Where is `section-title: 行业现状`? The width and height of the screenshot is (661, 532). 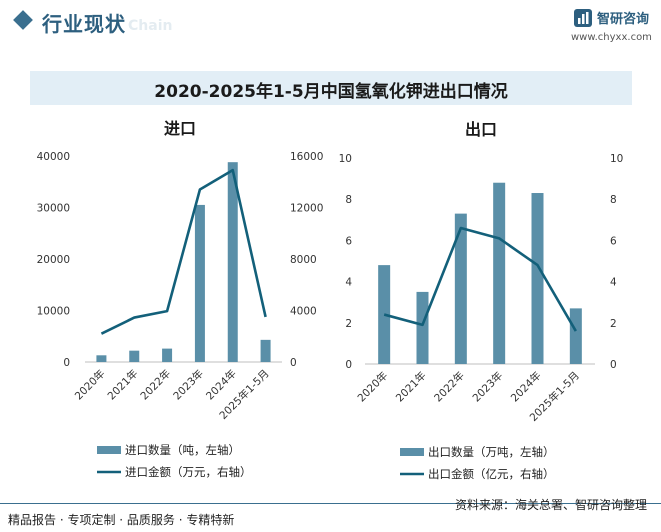
section-title: 行业现状 is located at coordinates (84, 24).